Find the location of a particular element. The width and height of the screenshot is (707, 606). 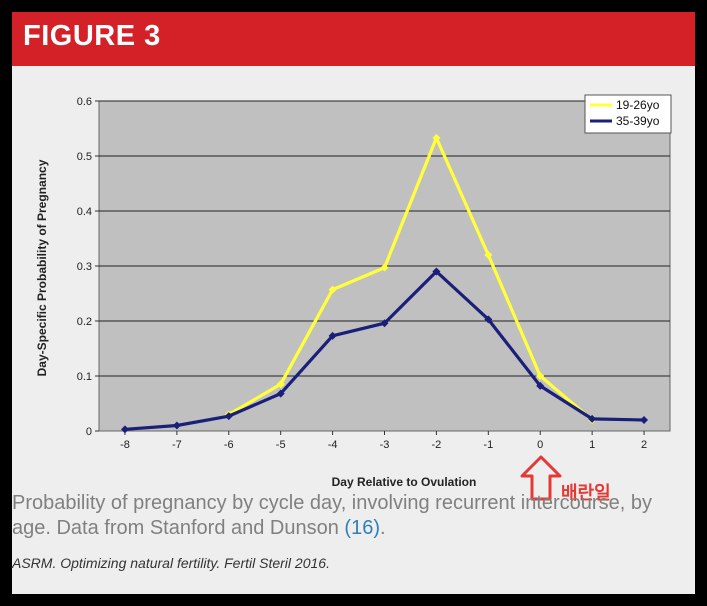

caption-end: . is located at coordinates (383, 528).